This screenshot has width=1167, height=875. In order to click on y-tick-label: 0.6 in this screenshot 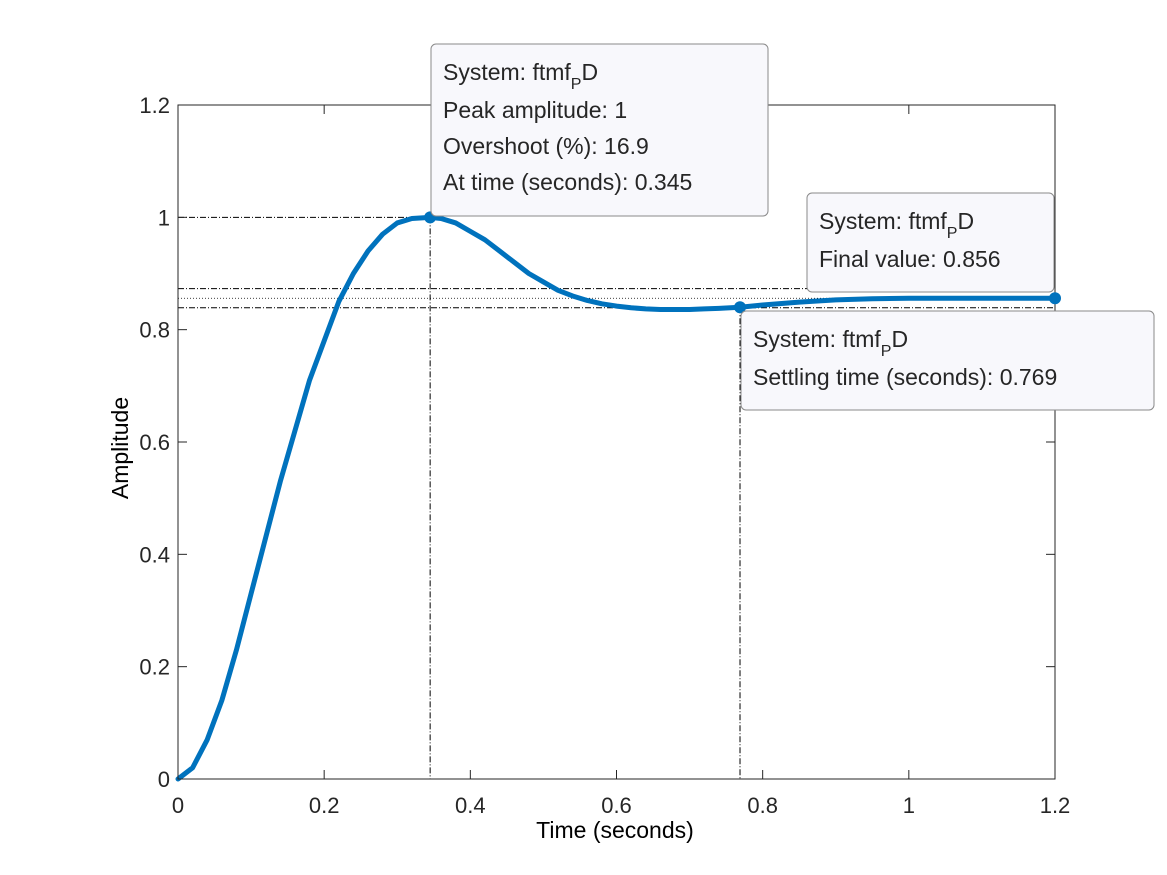, I will do `click(154, 442)`.